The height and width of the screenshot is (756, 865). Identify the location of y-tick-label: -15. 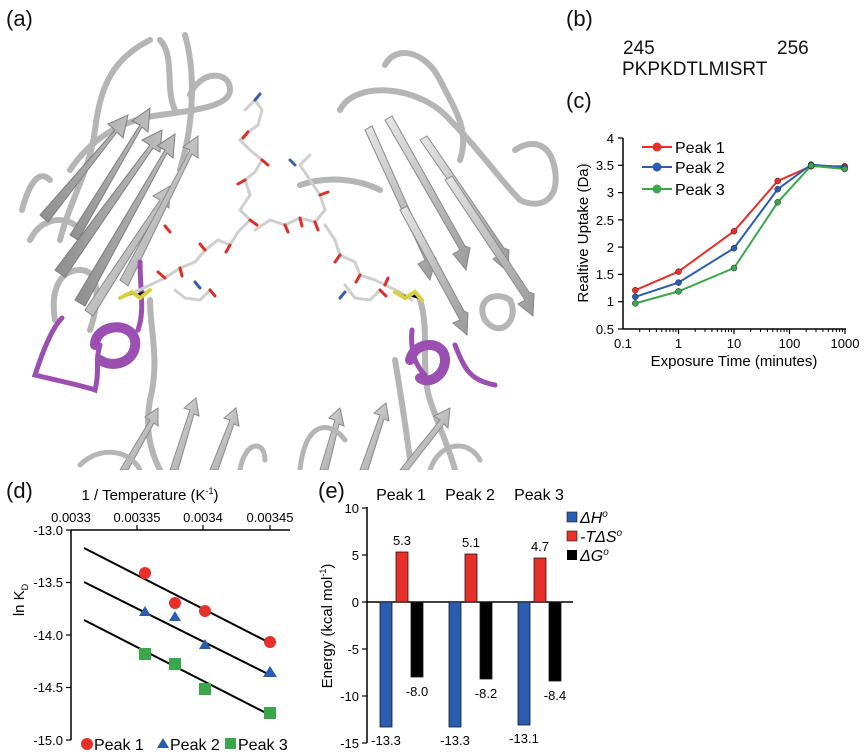
(349, 743).